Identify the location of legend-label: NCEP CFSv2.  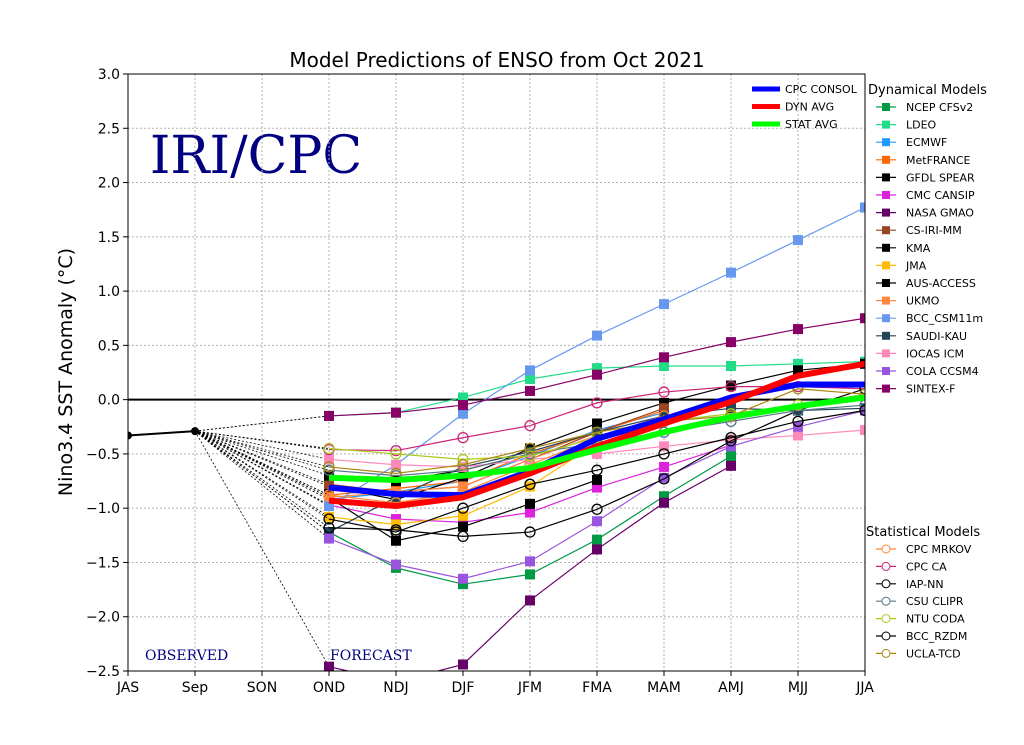
(939, 107).